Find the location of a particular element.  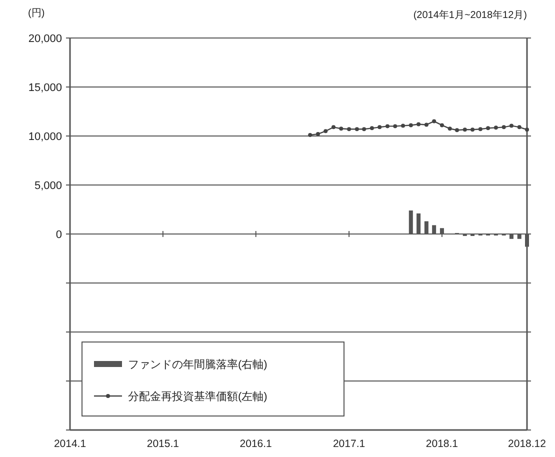

y-tick-label: 20,000 is located at coordinates (45, 38).